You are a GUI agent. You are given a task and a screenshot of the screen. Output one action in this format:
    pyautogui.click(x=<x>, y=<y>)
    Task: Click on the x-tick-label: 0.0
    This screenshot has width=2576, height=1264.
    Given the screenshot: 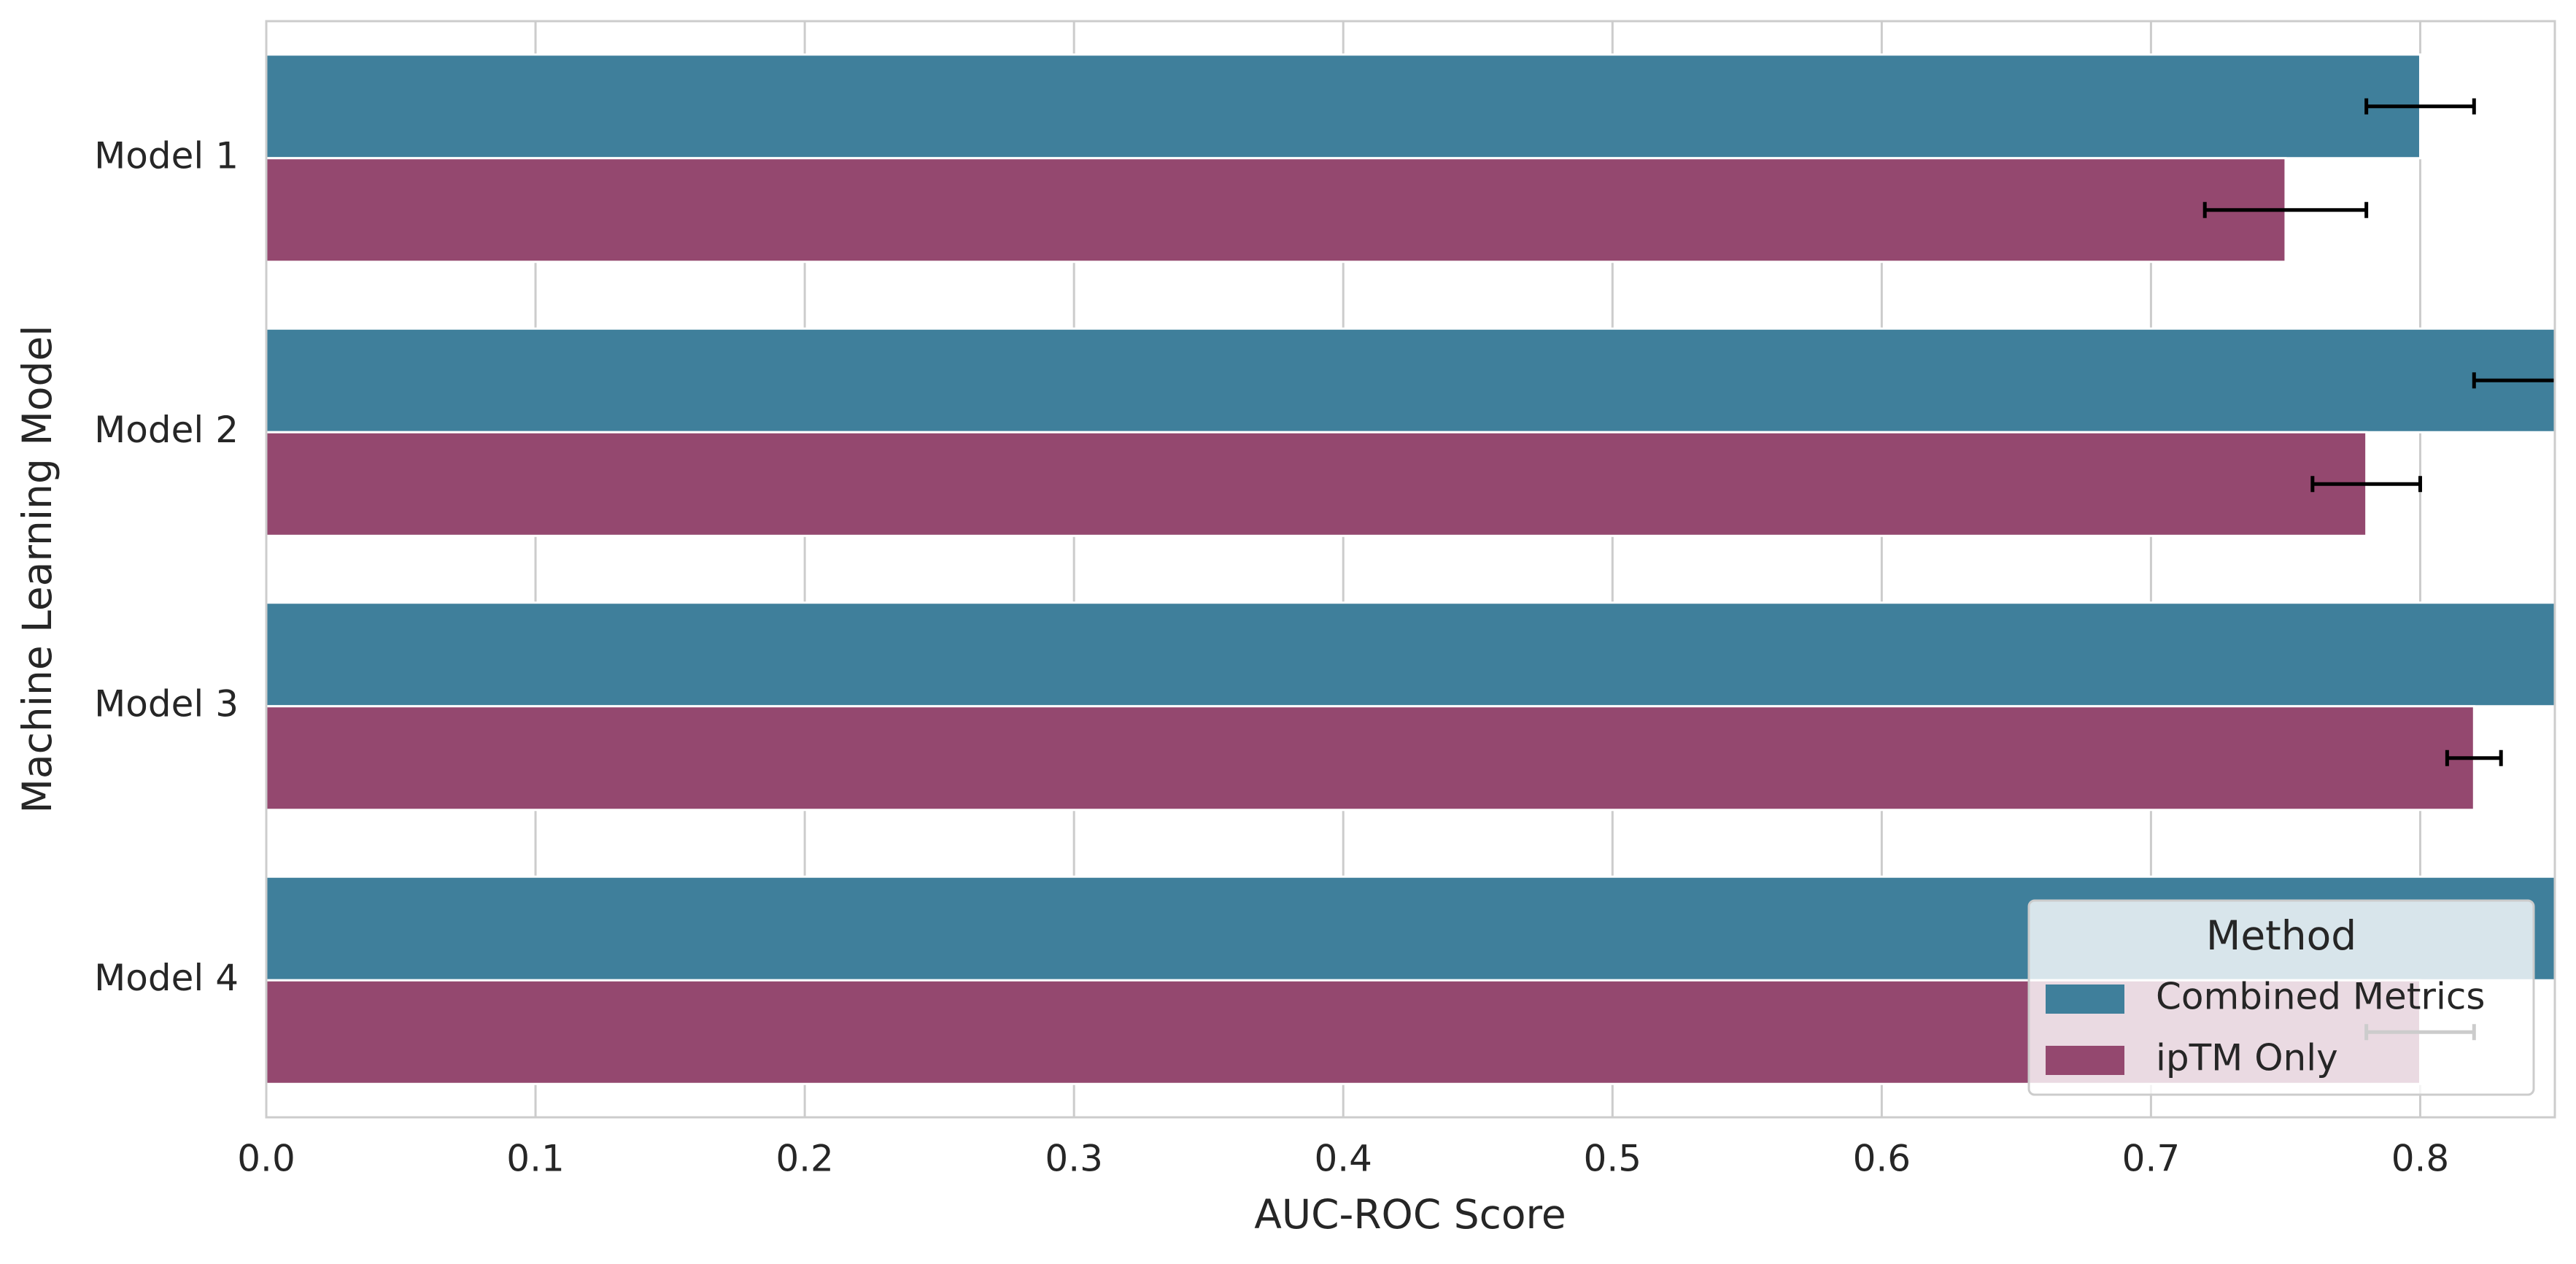 What is the action you would take?
    pyautogui.click(x=266, y=1159)
    